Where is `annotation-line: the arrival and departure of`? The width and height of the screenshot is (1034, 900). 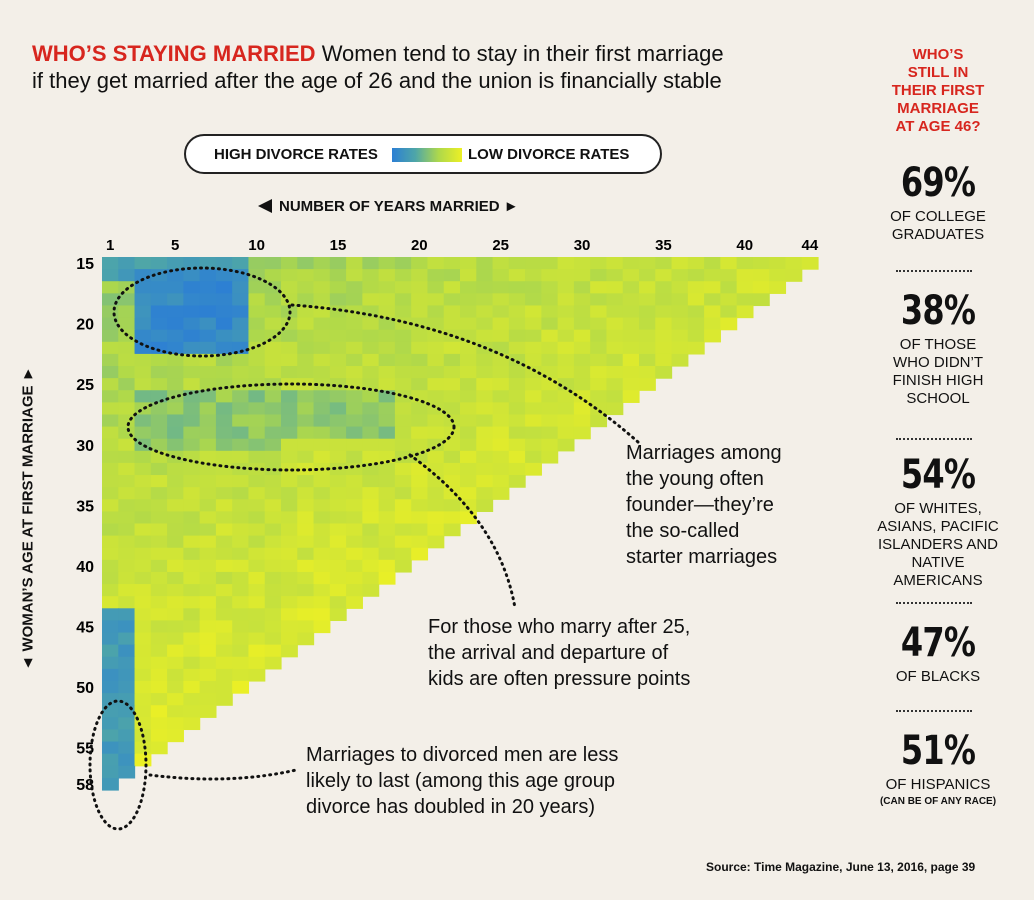 annotation-line: the arrival and departure of is located at coordinates (548, 653).